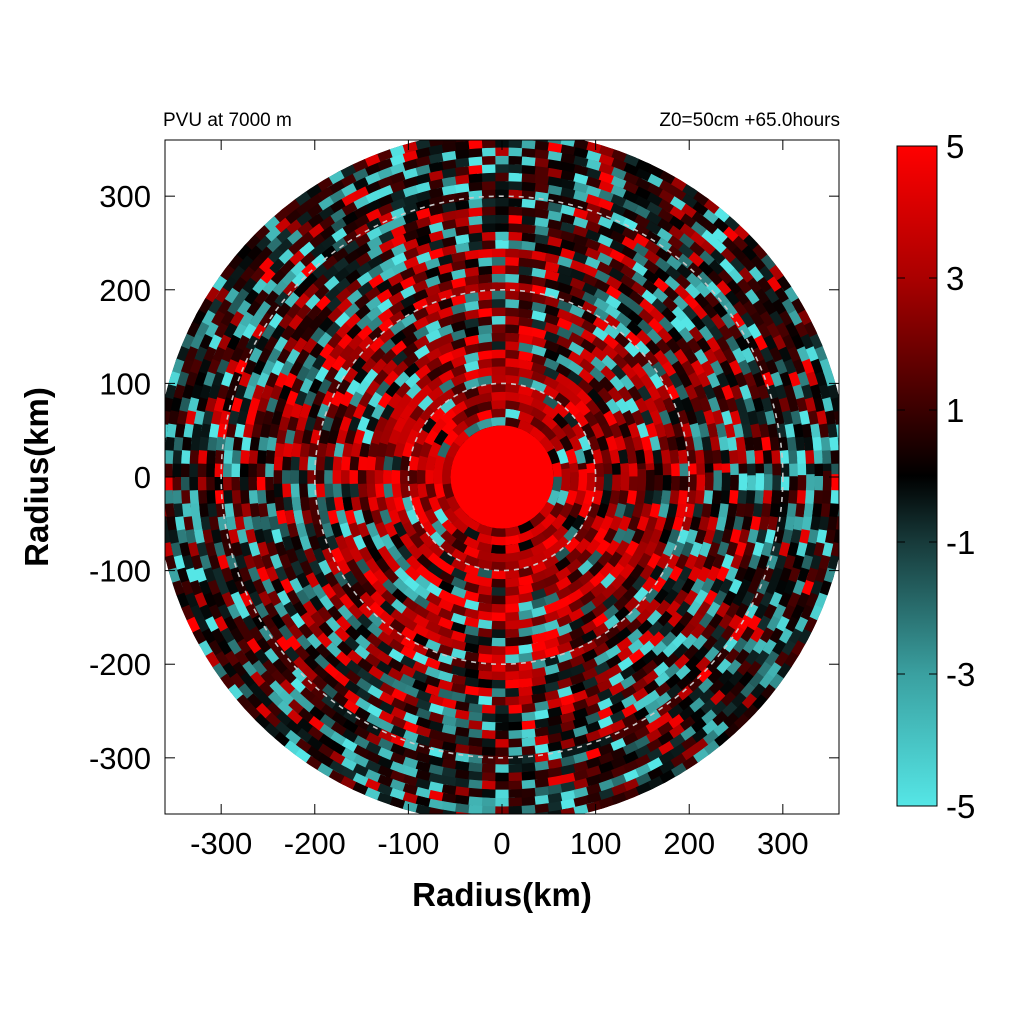  Describe the element at coordinates (36, 477) in the screenshot. I see `y-axis-title: Radius(km)` at that location.